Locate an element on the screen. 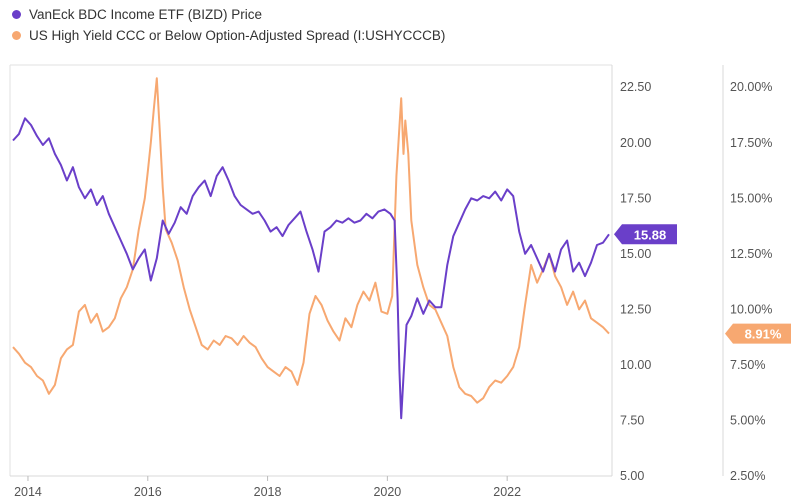 The width and height of the screenshot is (798, 502). badge-bizd is located at coordinates (645, 234).